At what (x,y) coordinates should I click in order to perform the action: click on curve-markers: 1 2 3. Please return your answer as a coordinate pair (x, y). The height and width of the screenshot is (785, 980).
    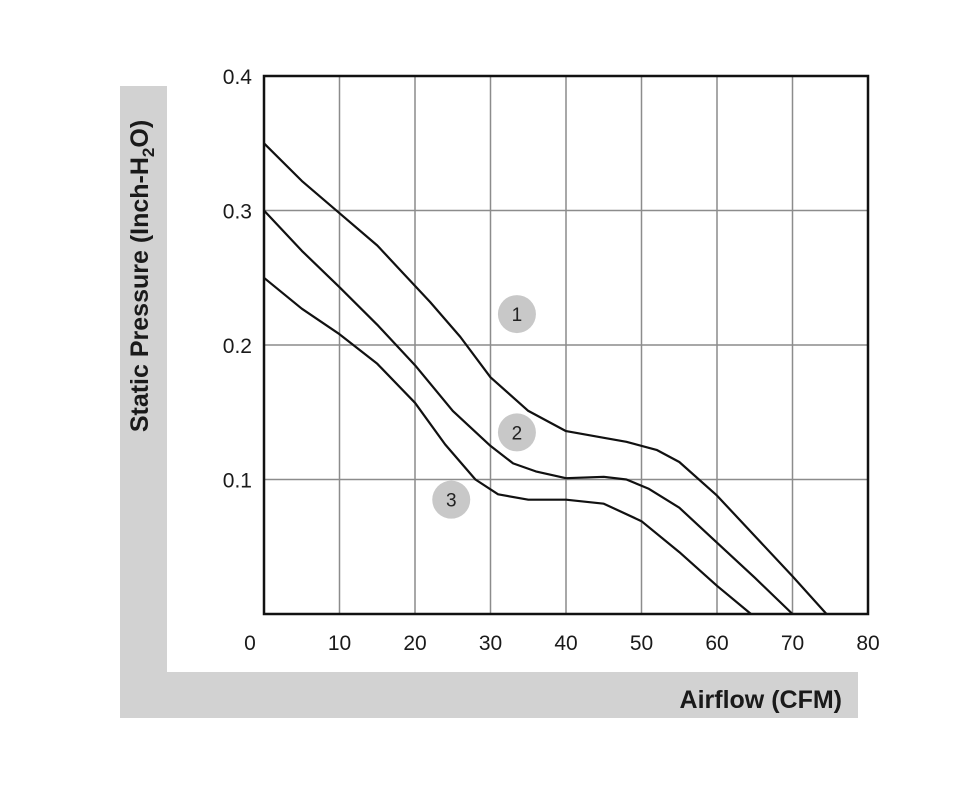
    Looking at the image, I should click on (484, 407).